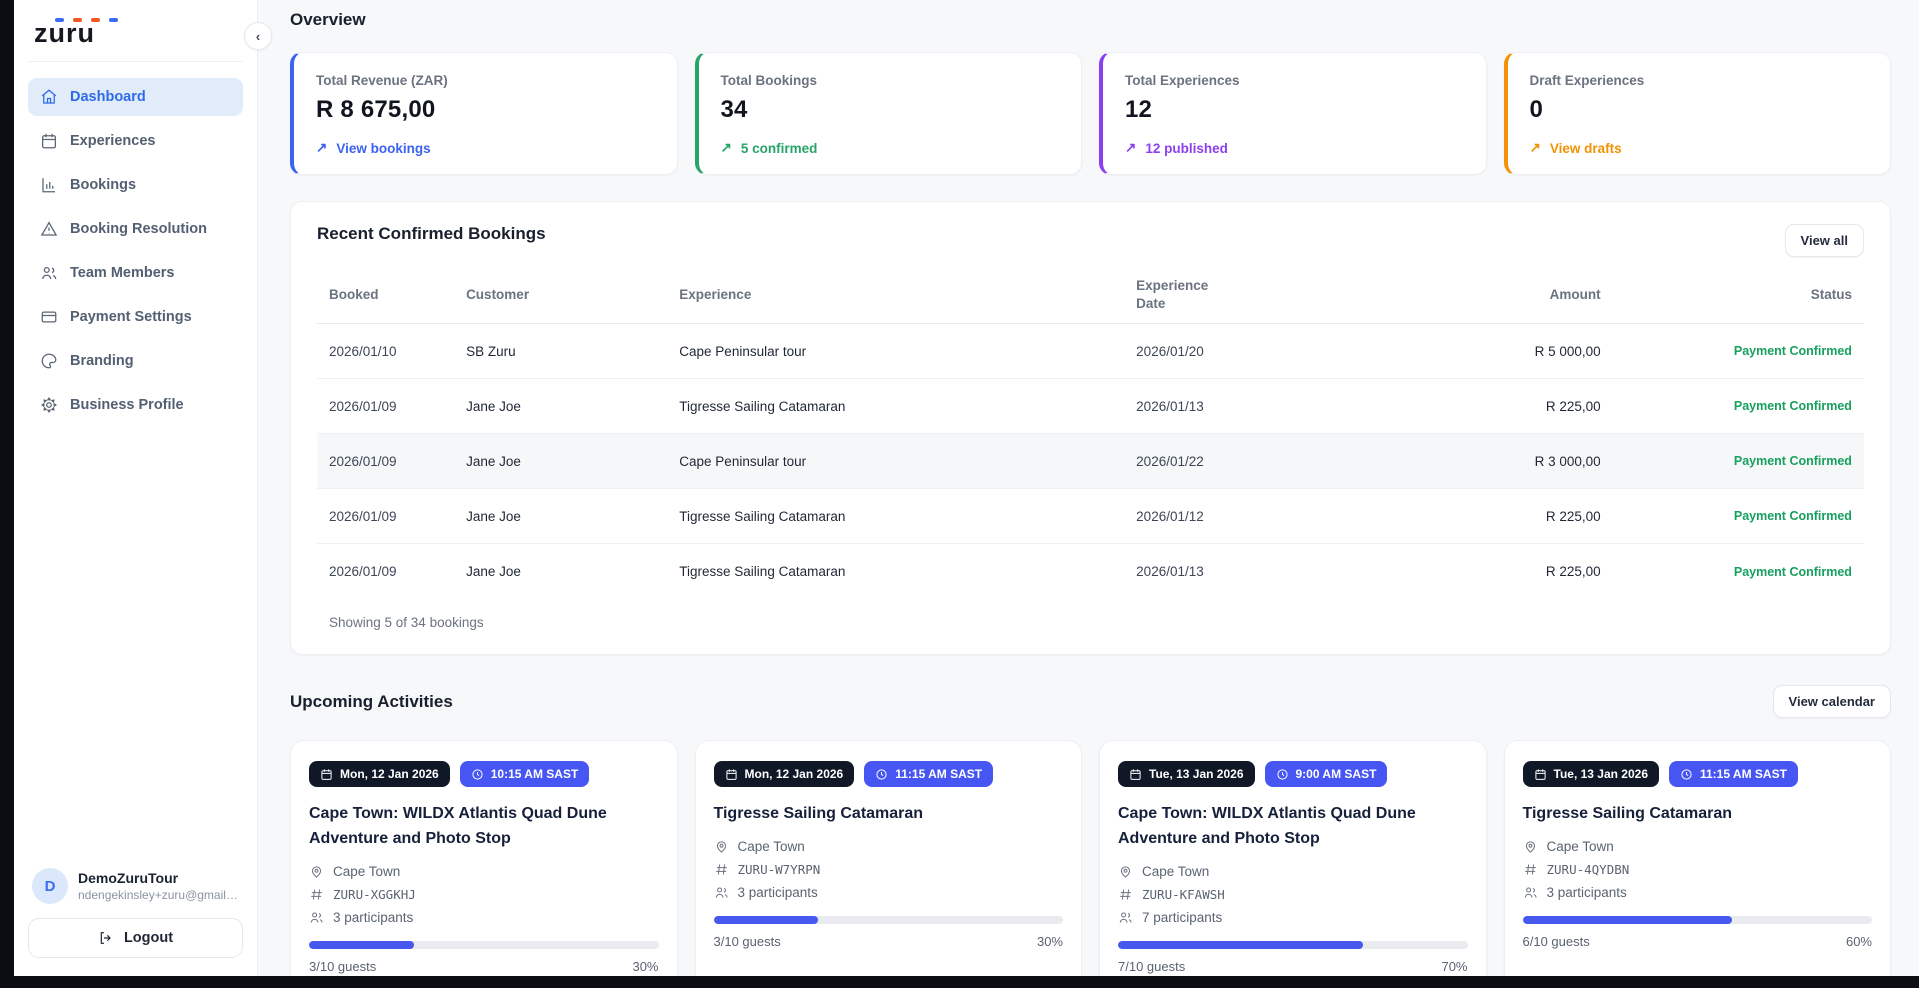  I want to click on sidebar-item-booking-resolution: Booking Resolution, so click(135, 229).